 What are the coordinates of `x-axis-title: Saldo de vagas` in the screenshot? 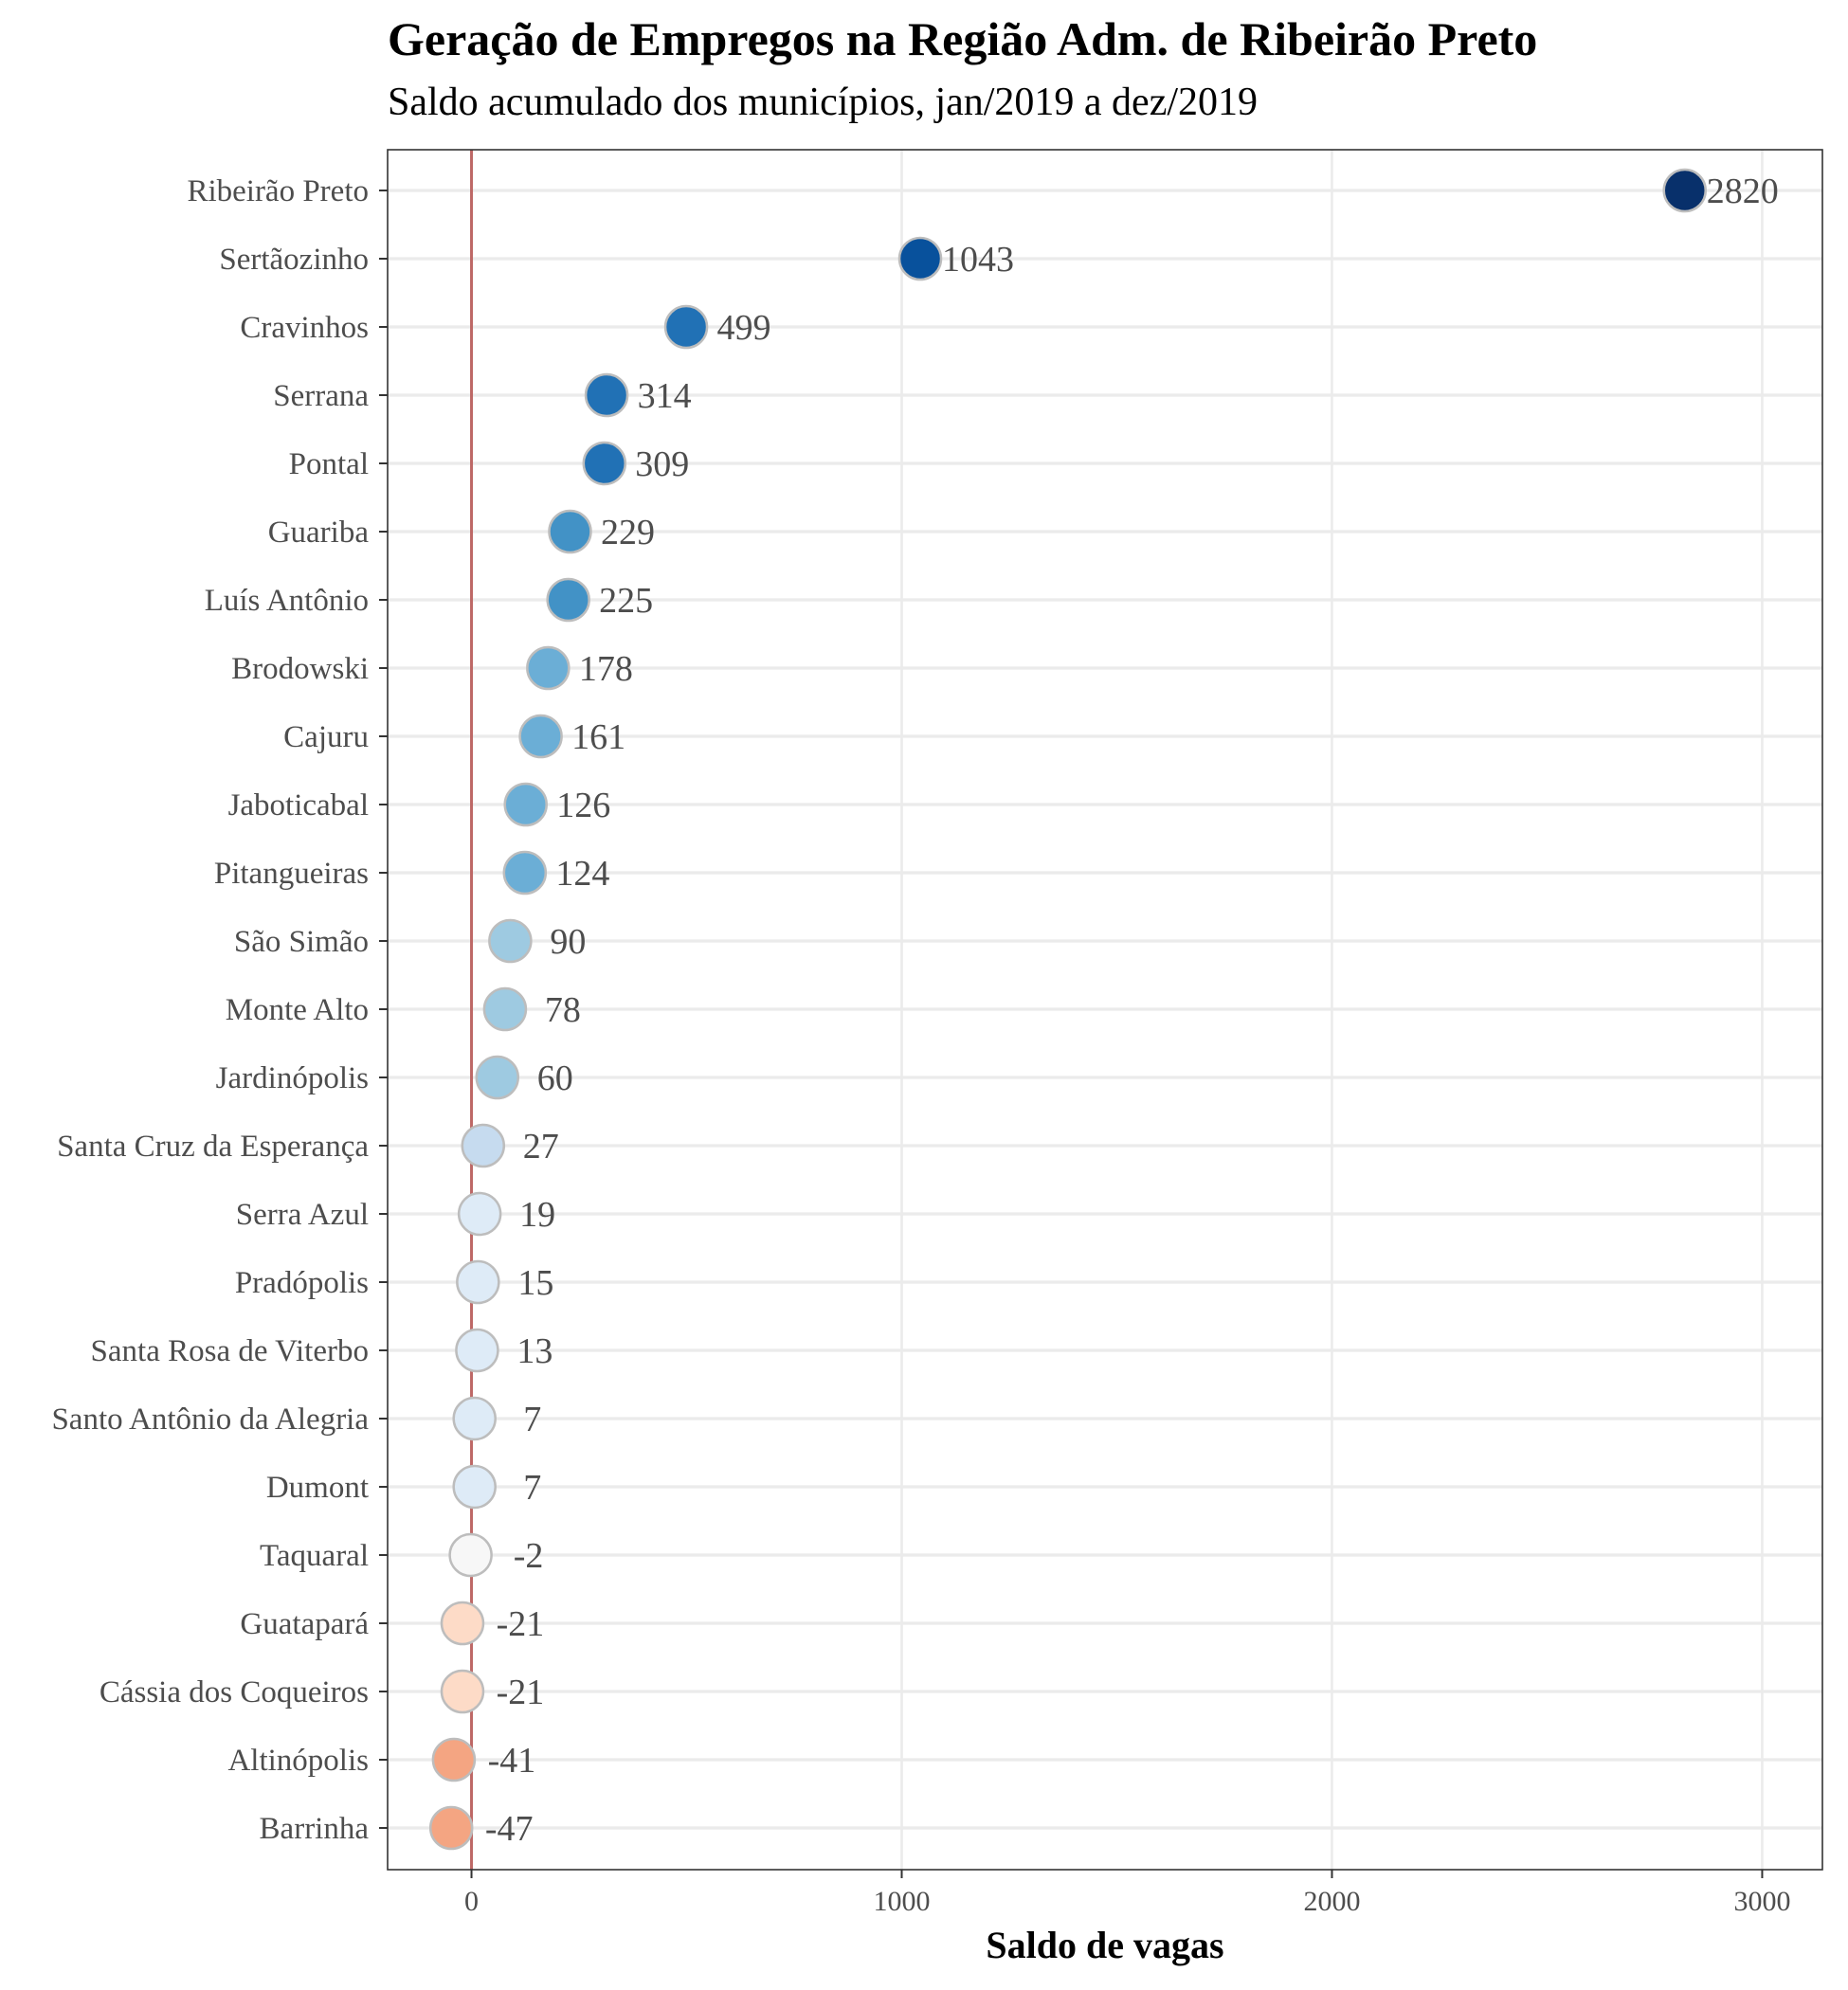 It's located at (1104, 1945).